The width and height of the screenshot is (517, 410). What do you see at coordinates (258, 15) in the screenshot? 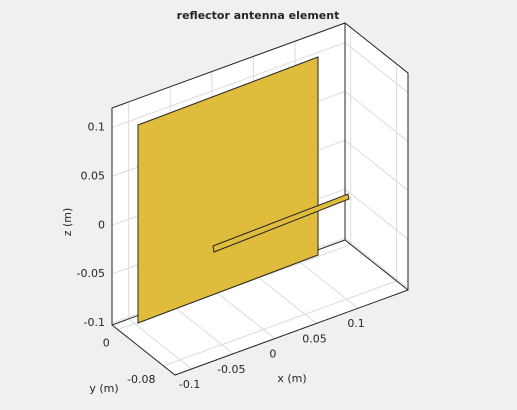
I see `chart-title: reflector antenna element` at bounding box center [258, 15].